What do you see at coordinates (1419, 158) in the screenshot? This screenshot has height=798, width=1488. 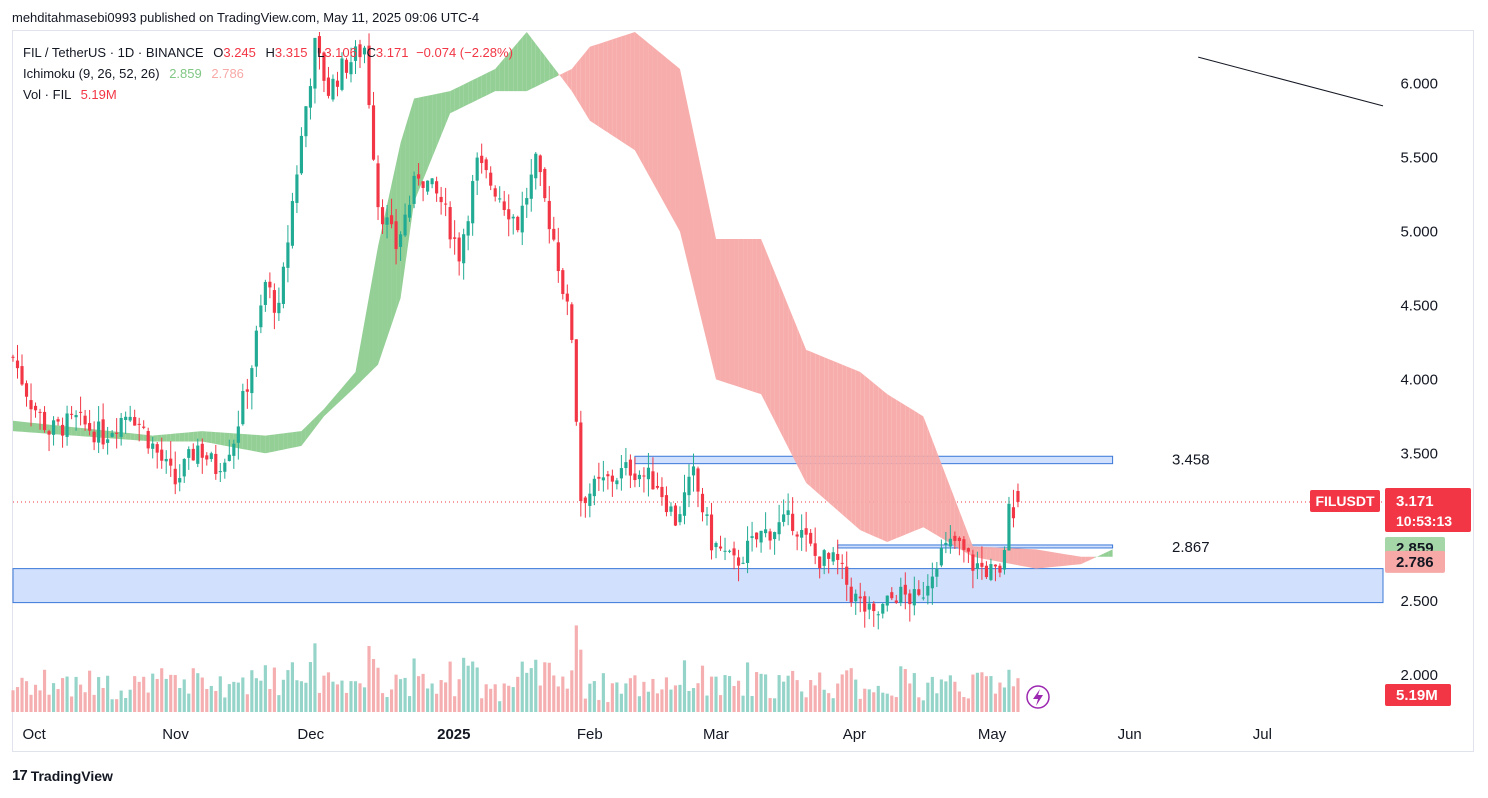 I see `y-tick-label: 5.500` at bounding box center [1419, 158].